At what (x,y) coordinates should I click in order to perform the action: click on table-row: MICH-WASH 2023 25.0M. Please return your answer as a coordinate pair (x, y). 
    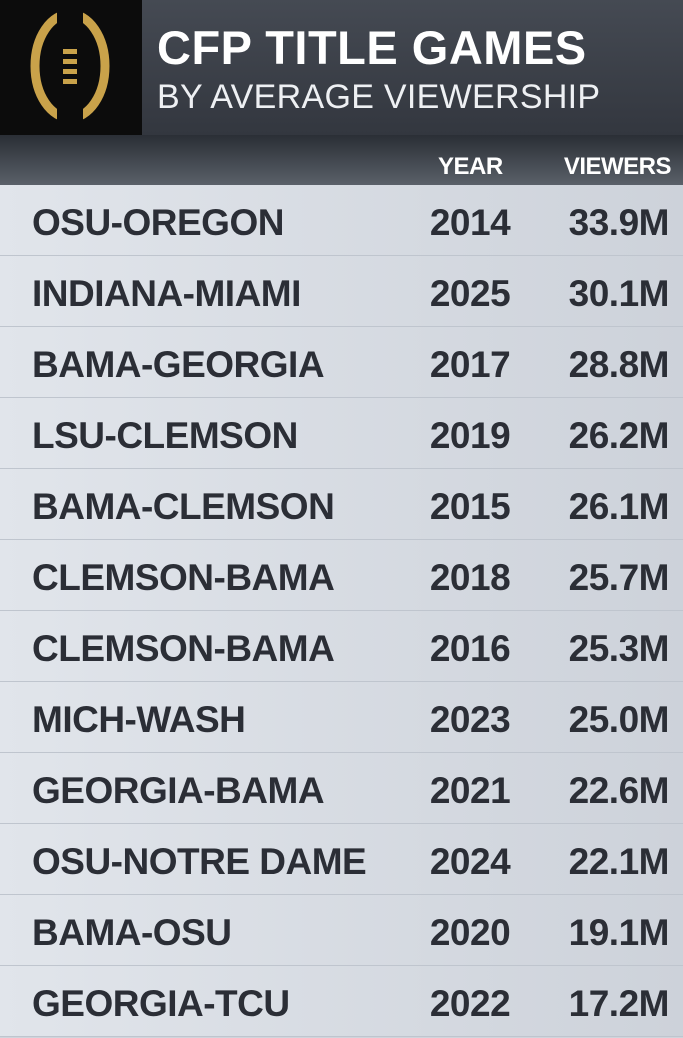
    Looking at the image, I should click on (341, 717).